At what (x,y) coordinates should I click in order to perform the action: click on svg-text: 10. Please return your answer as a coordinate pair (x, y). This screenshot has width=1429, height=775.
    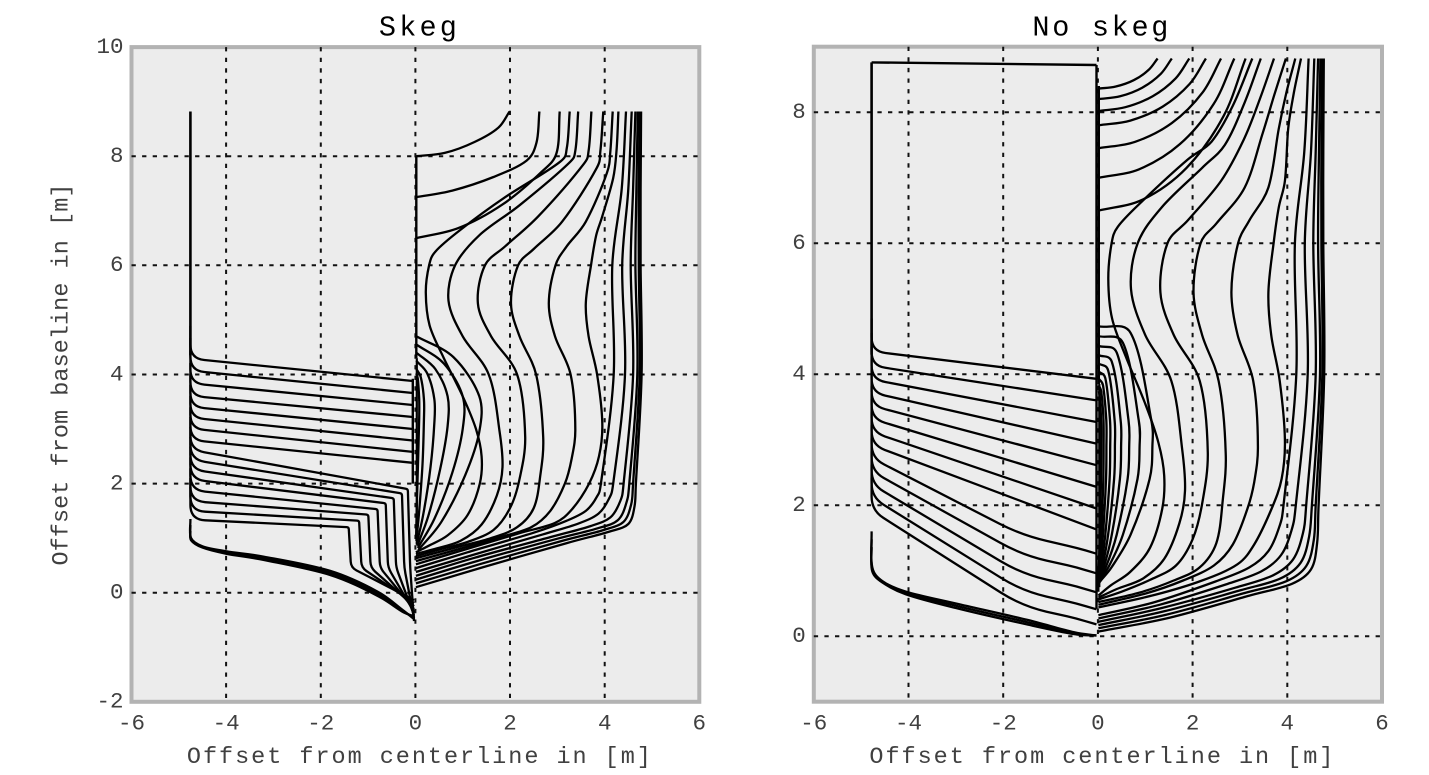
    Looking at the image, I should click on (109, 47).